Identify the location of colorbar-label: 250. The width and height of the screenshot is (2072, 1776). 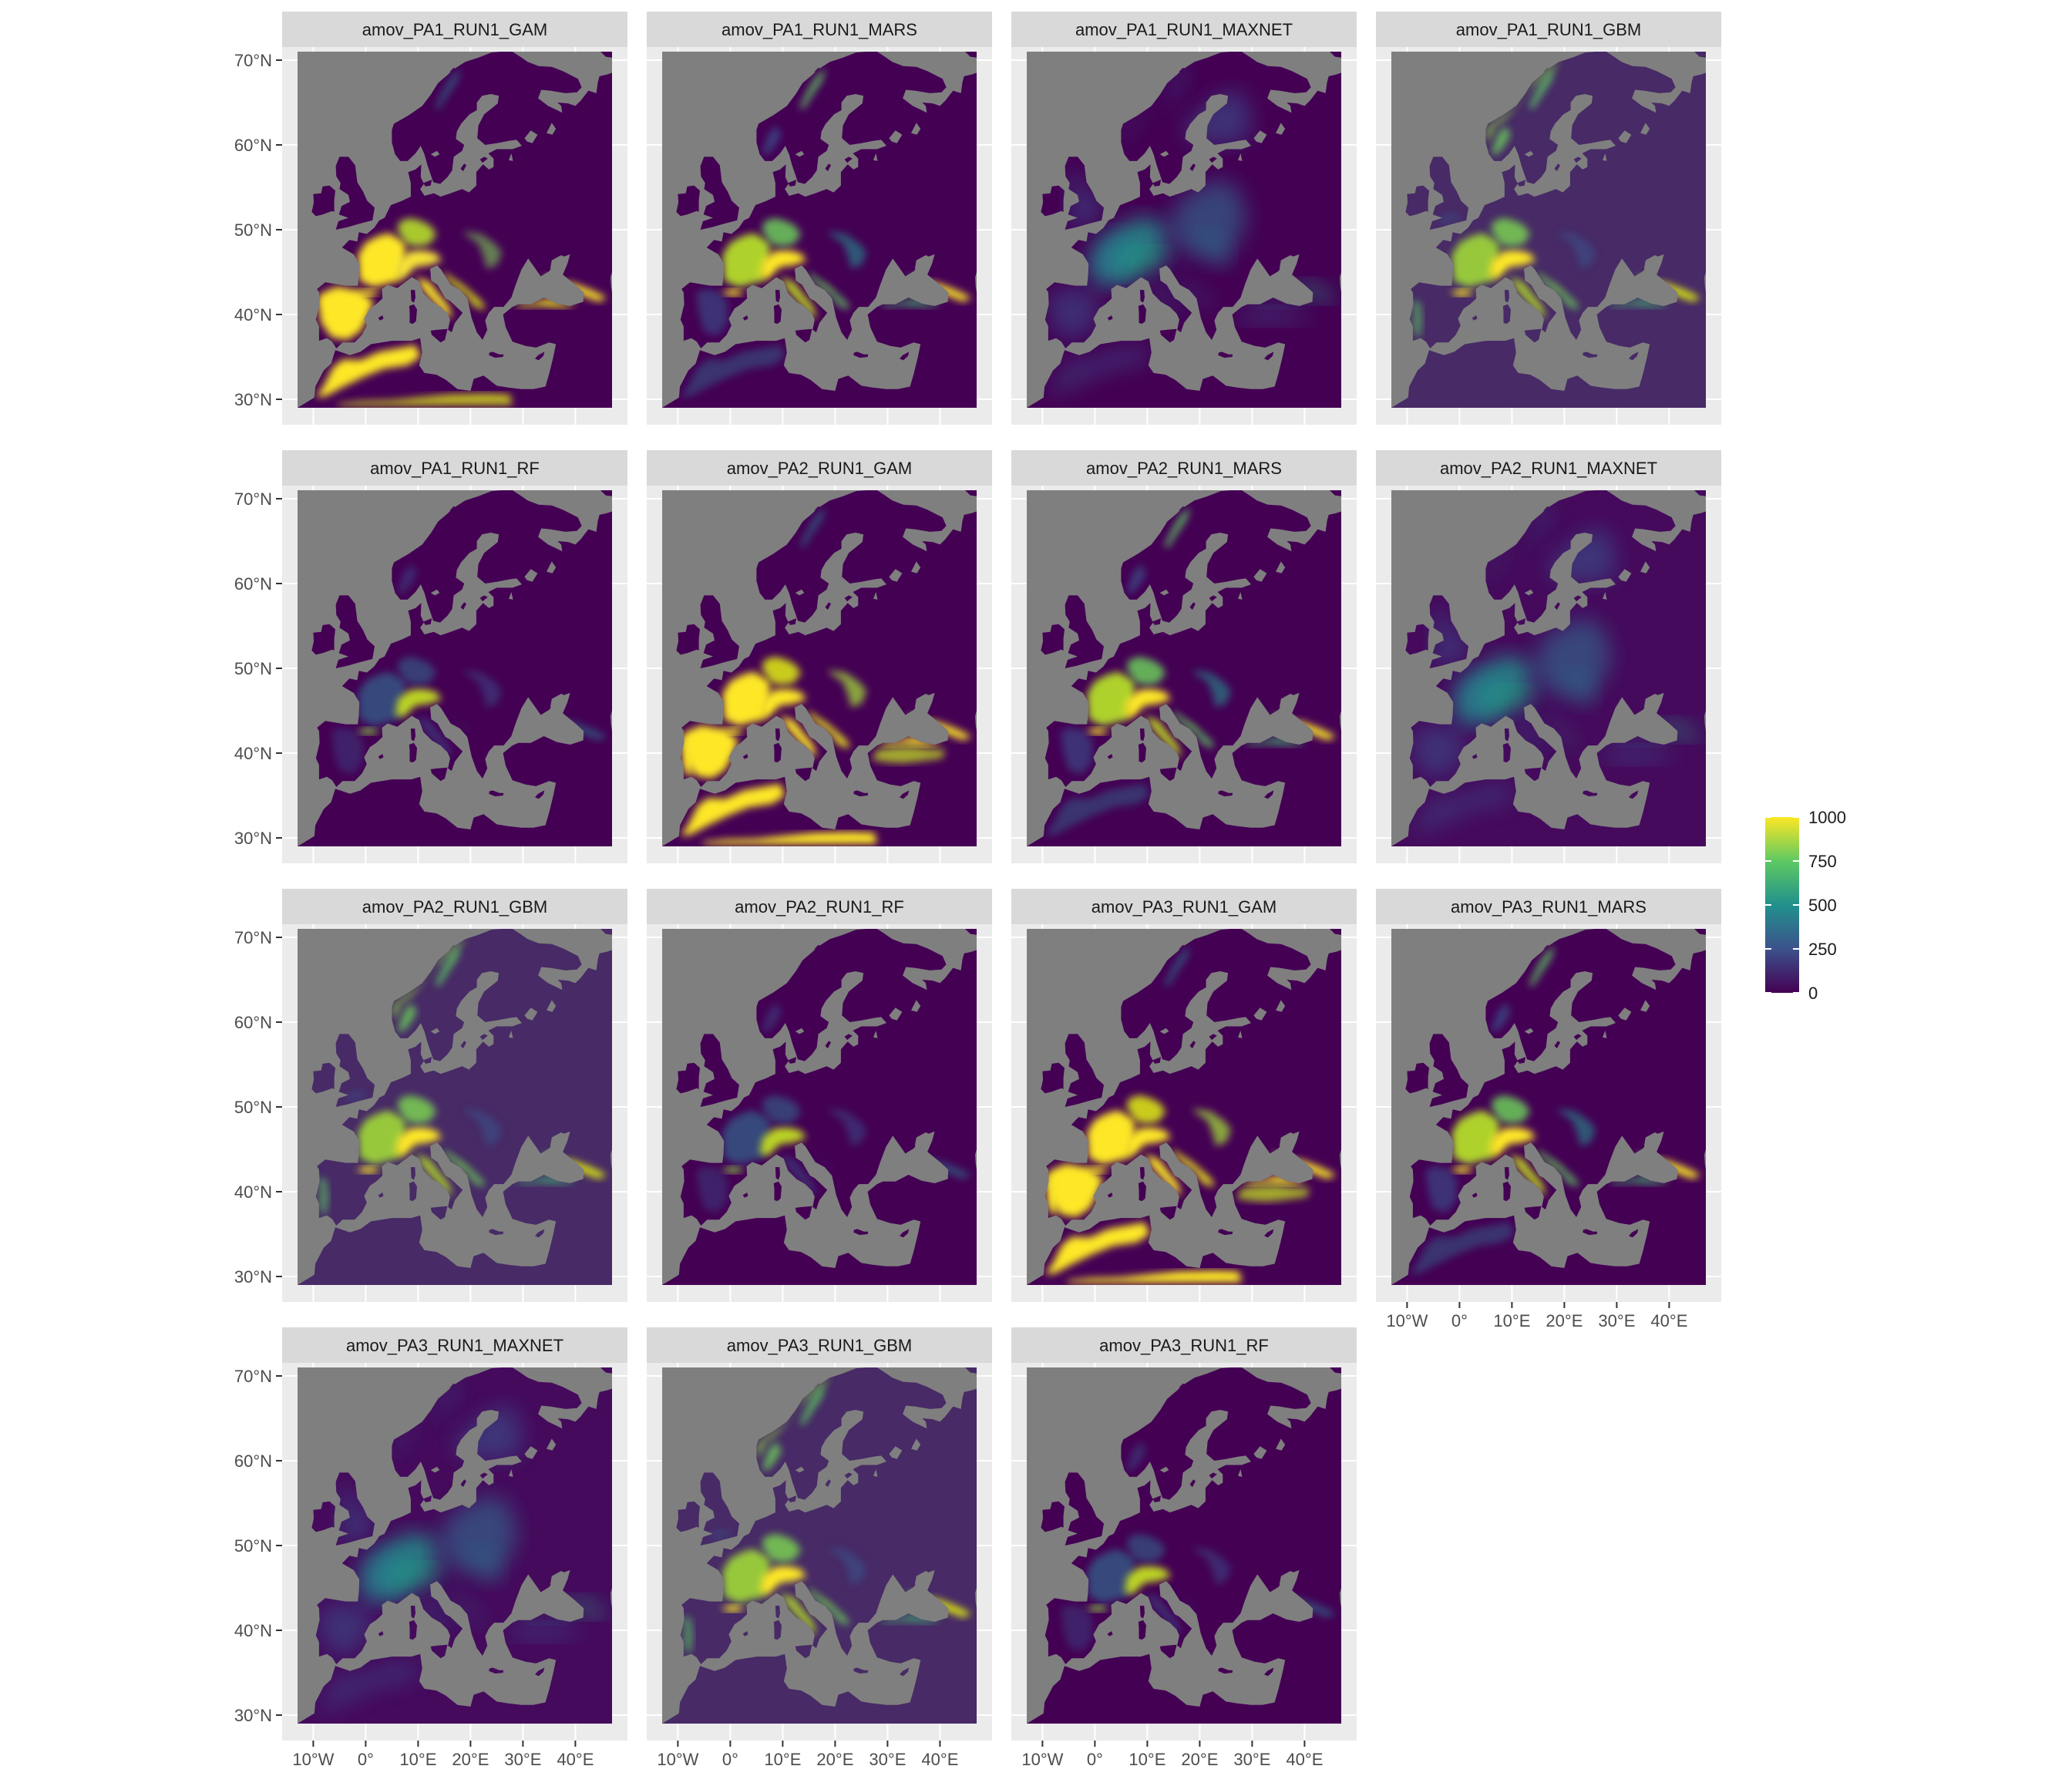
(1823, 949).